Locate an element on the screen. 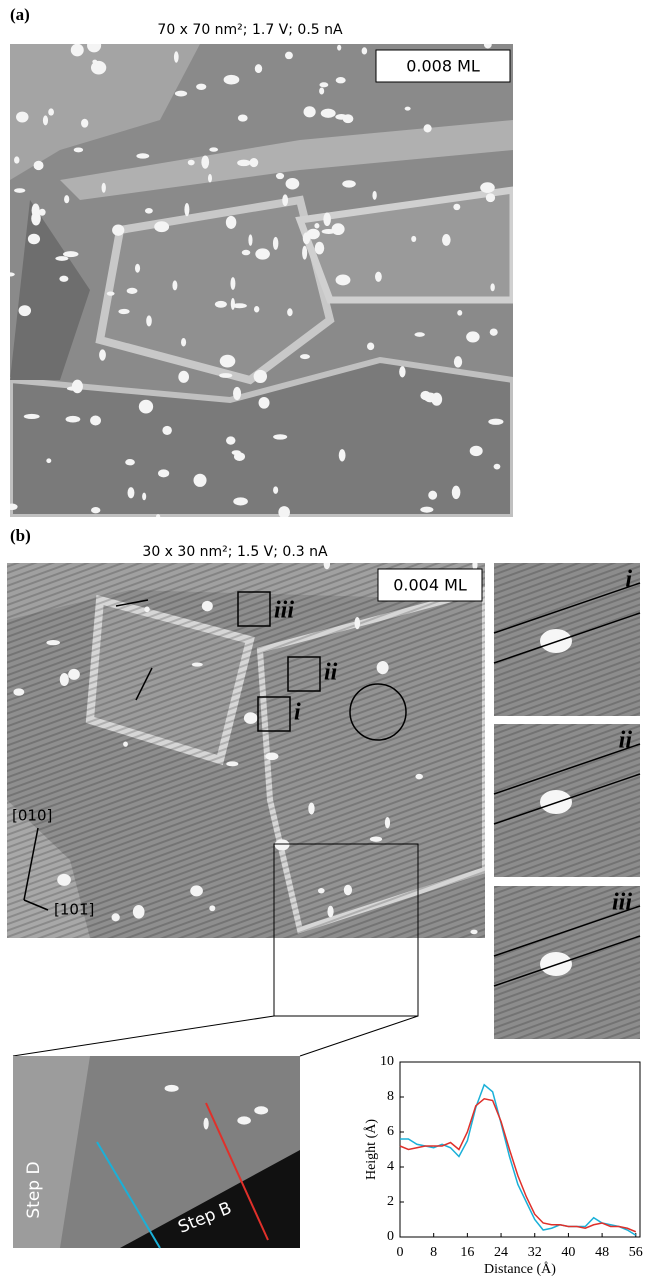 The width and height of the screenshot is (646, 1283). inset-label: i is located at coordinates (628, 580).